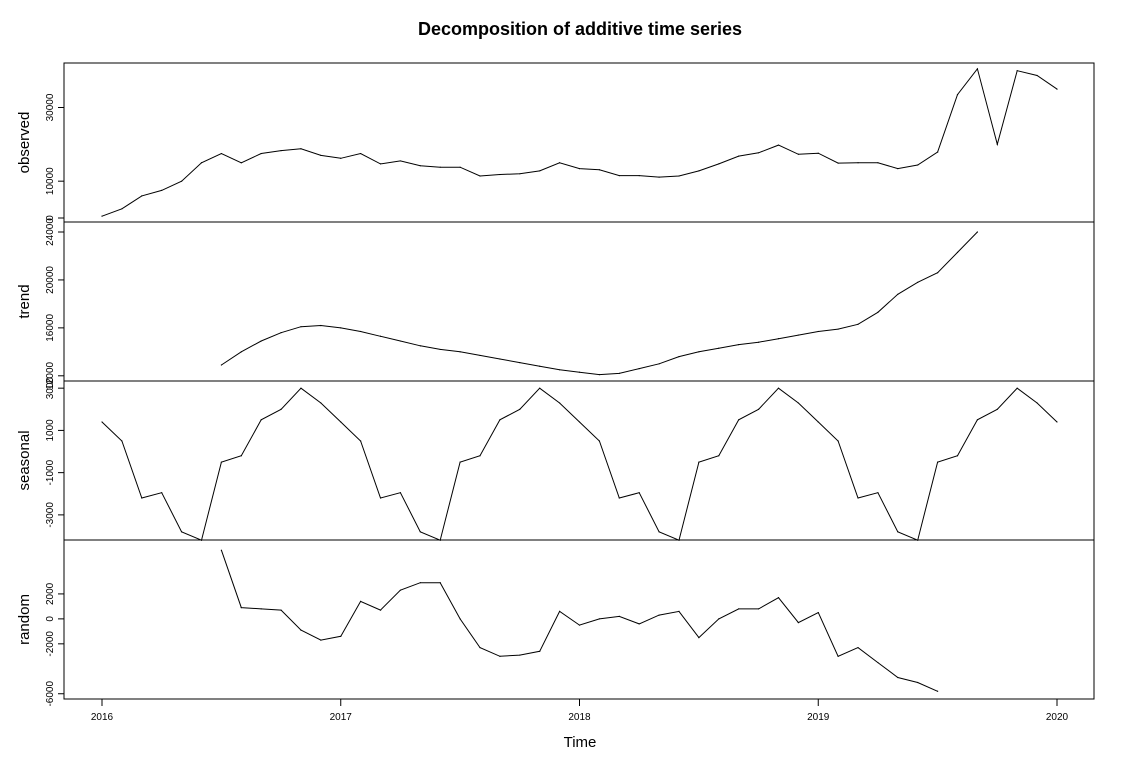  Describe the element at coordinates (341, 717) in the screenshot. I see `x-tick-label: 2017` at that location.